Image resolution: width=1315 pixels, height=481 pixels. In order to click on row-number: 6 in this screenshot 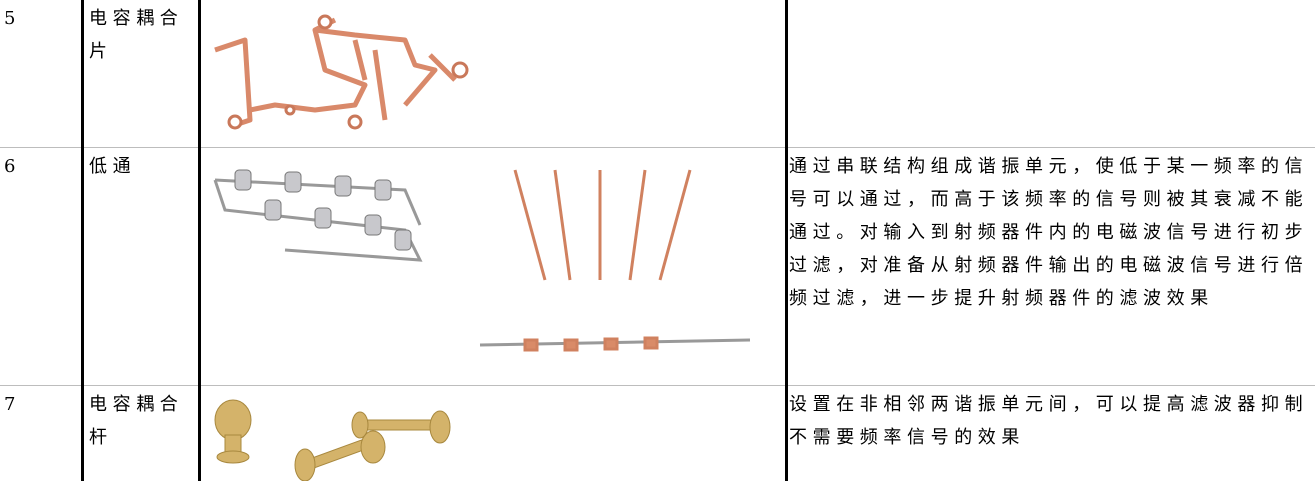, I will do `click(13, 166)`.